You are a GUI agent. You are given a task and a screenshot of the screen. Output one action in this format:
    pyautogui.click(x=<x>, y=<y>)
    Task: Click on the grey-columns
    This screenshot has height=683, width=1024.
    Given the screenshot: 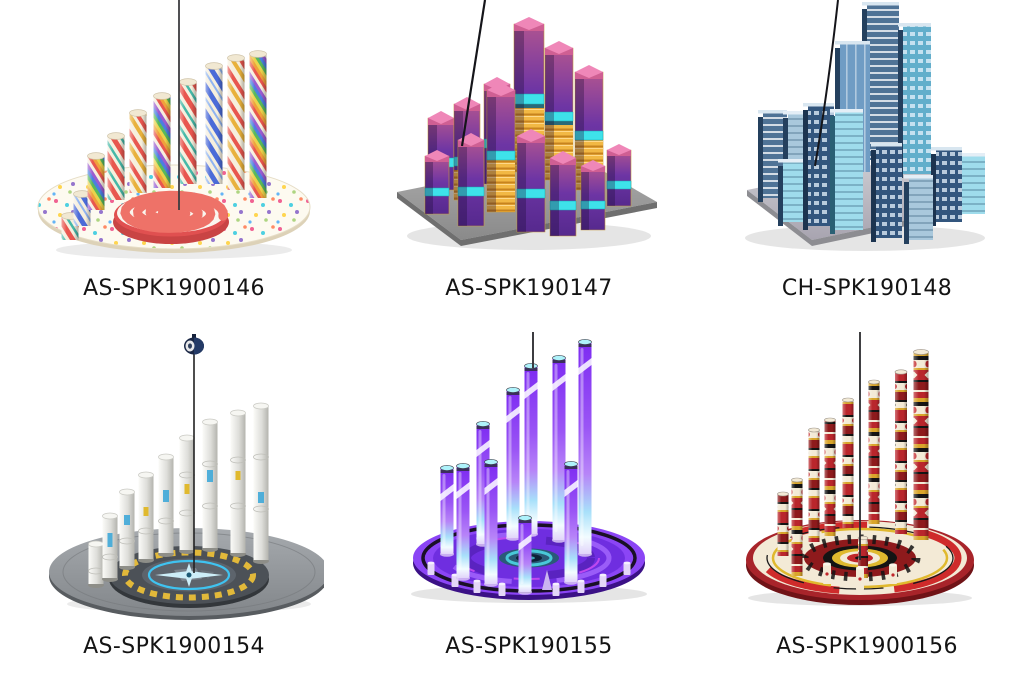 What is the action you would take?
    pyautogui.click(x=178, y=495)
    